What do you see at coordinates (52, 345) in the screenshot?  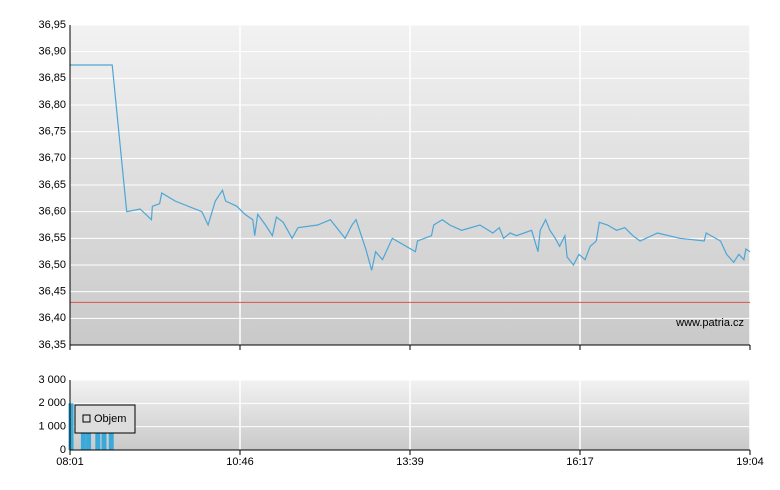 I see `y-tick-label: 36,35` at bounding box center [52, 345].